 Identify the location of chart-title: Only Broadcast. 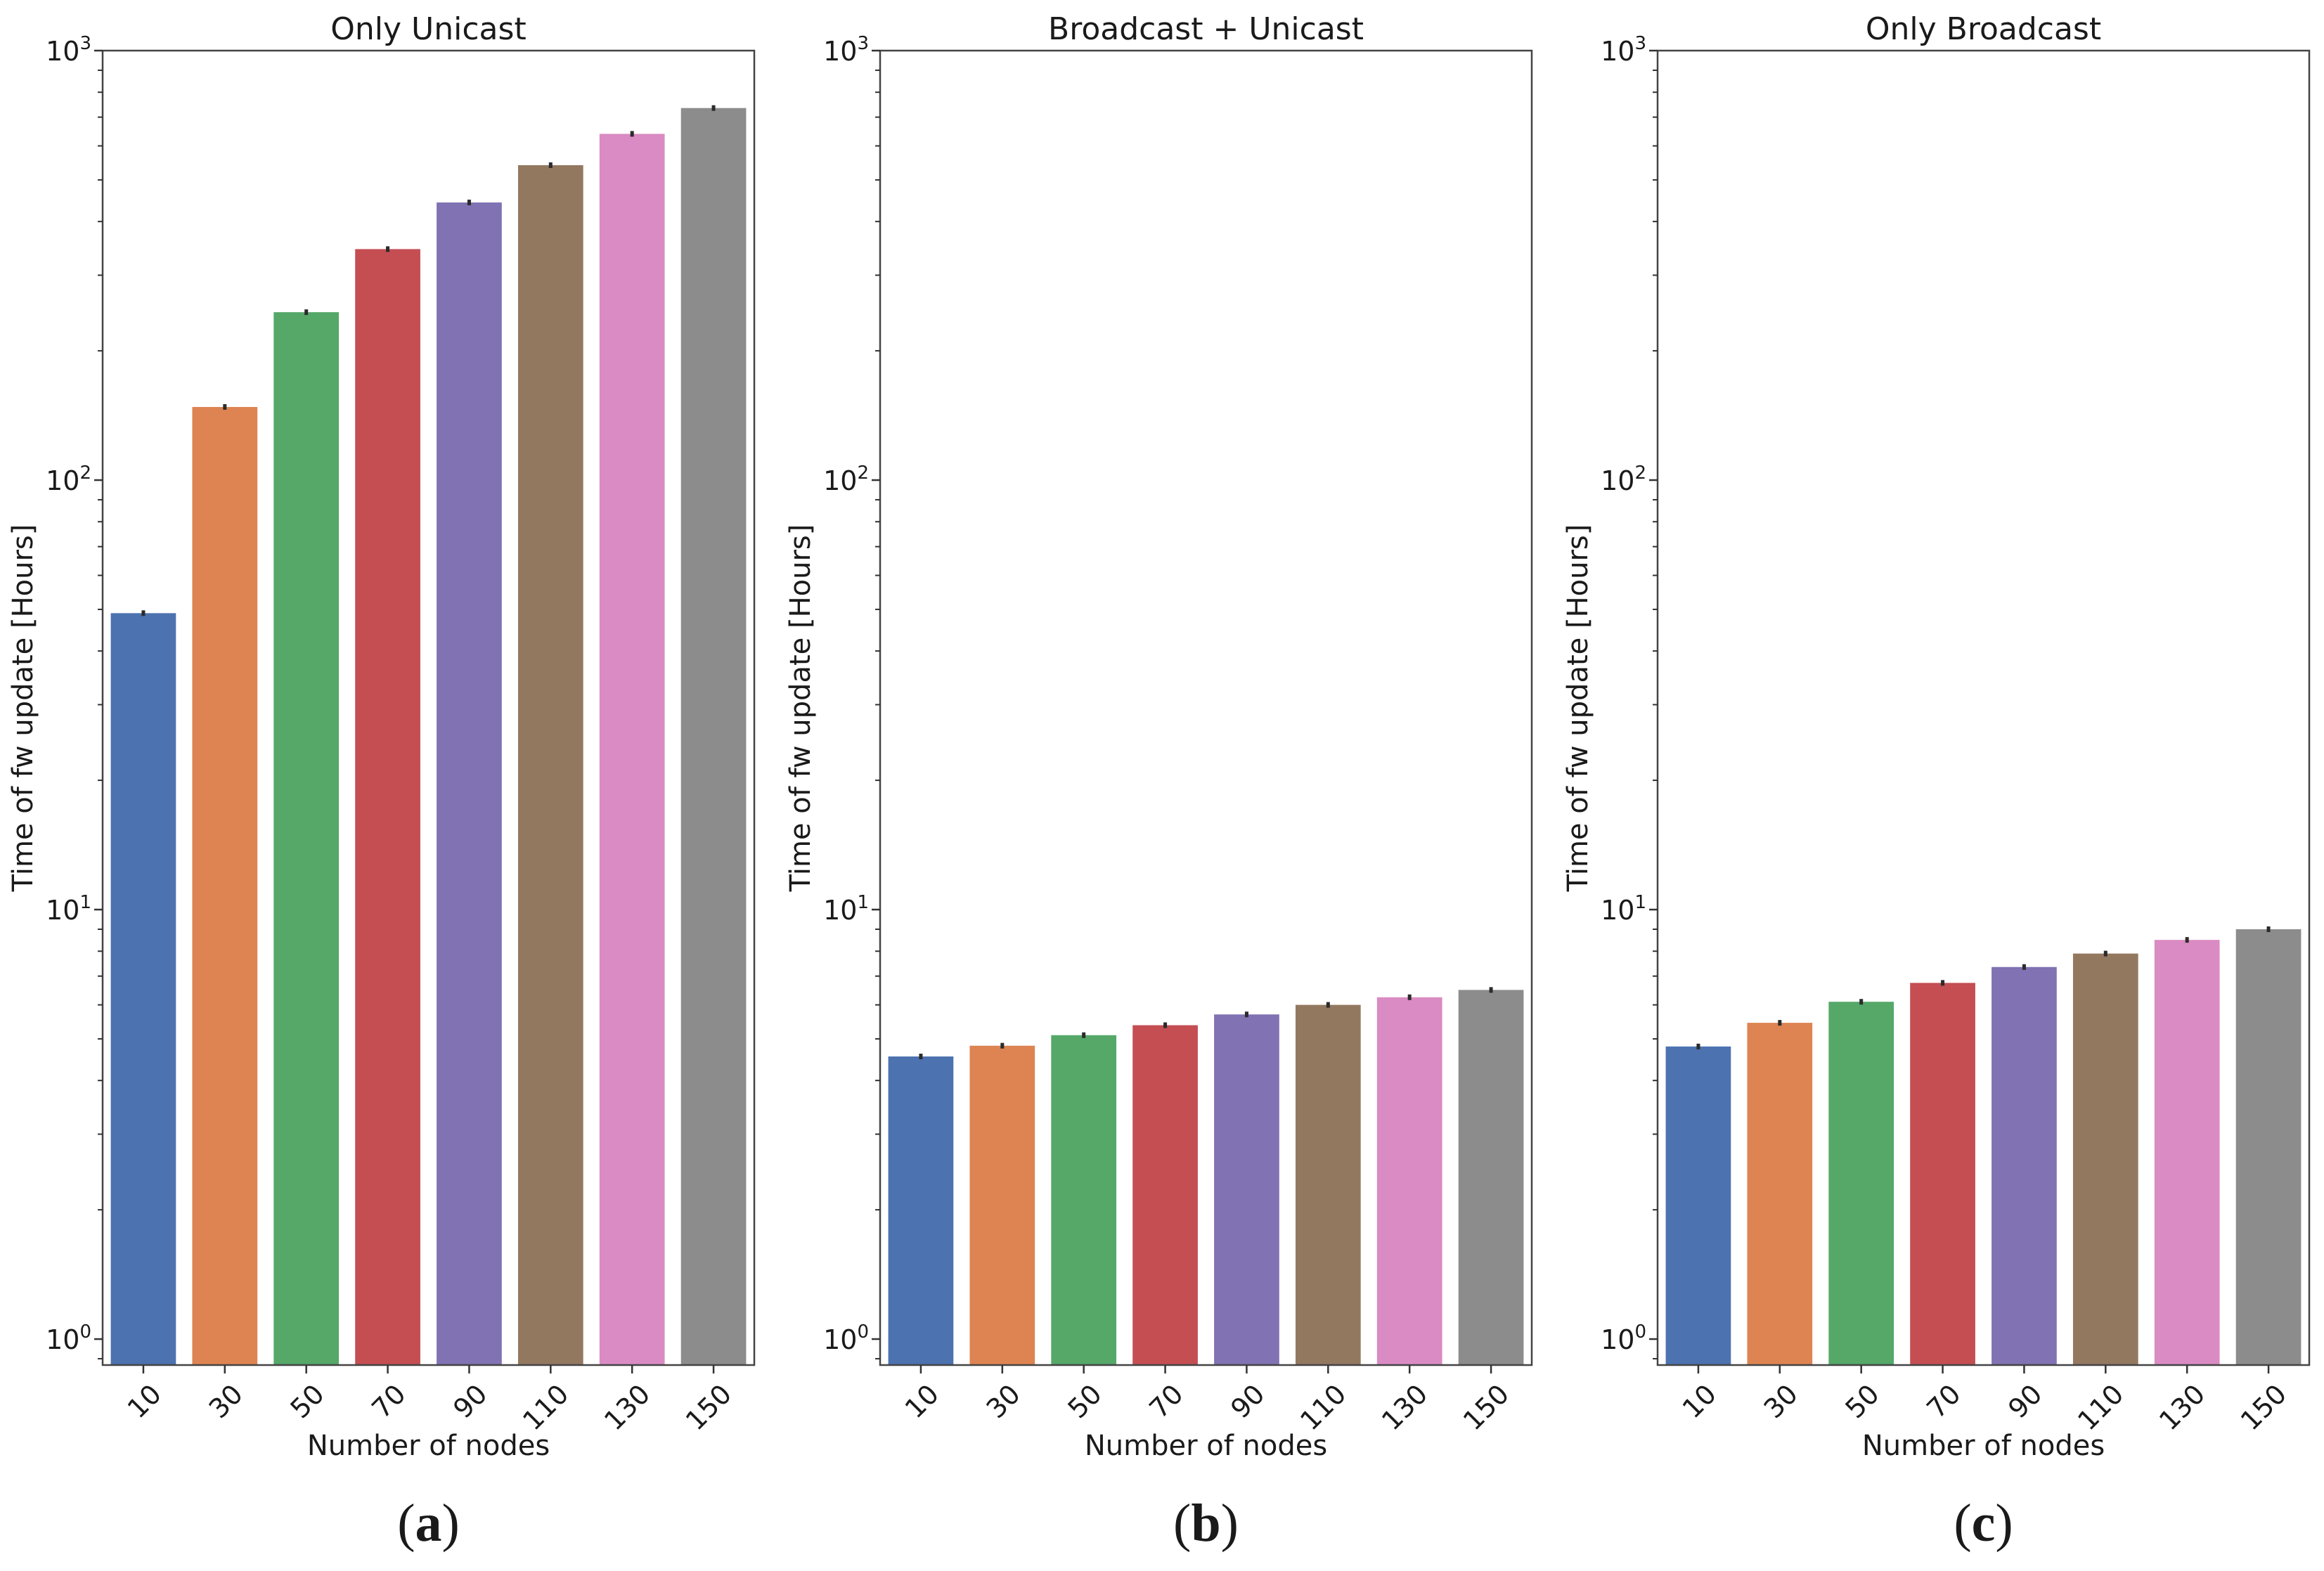
(1984, 29).